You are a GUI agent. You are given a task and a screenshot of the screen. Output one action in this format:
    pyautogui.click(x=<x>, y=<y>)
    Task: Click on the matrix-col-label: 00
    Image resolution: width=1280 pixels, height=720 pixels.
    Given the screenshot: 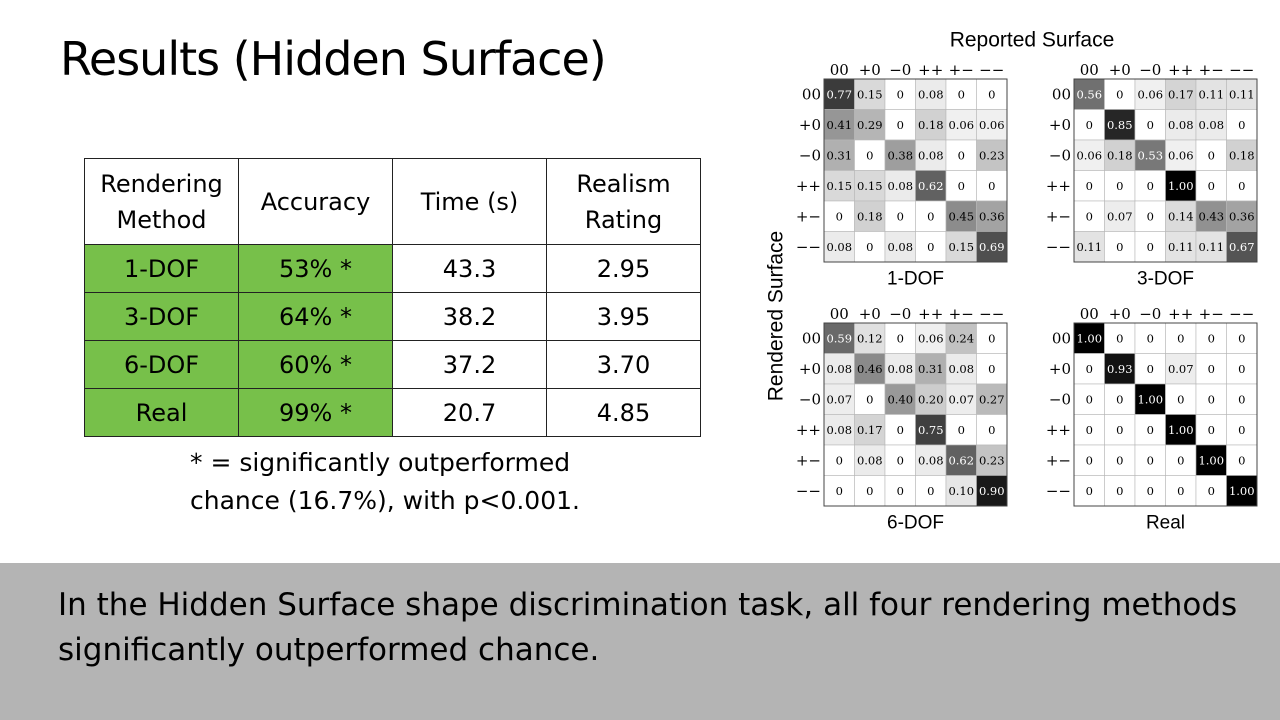 What is the action you would take?
    pyautogui.click(x=1089, y=70)
    